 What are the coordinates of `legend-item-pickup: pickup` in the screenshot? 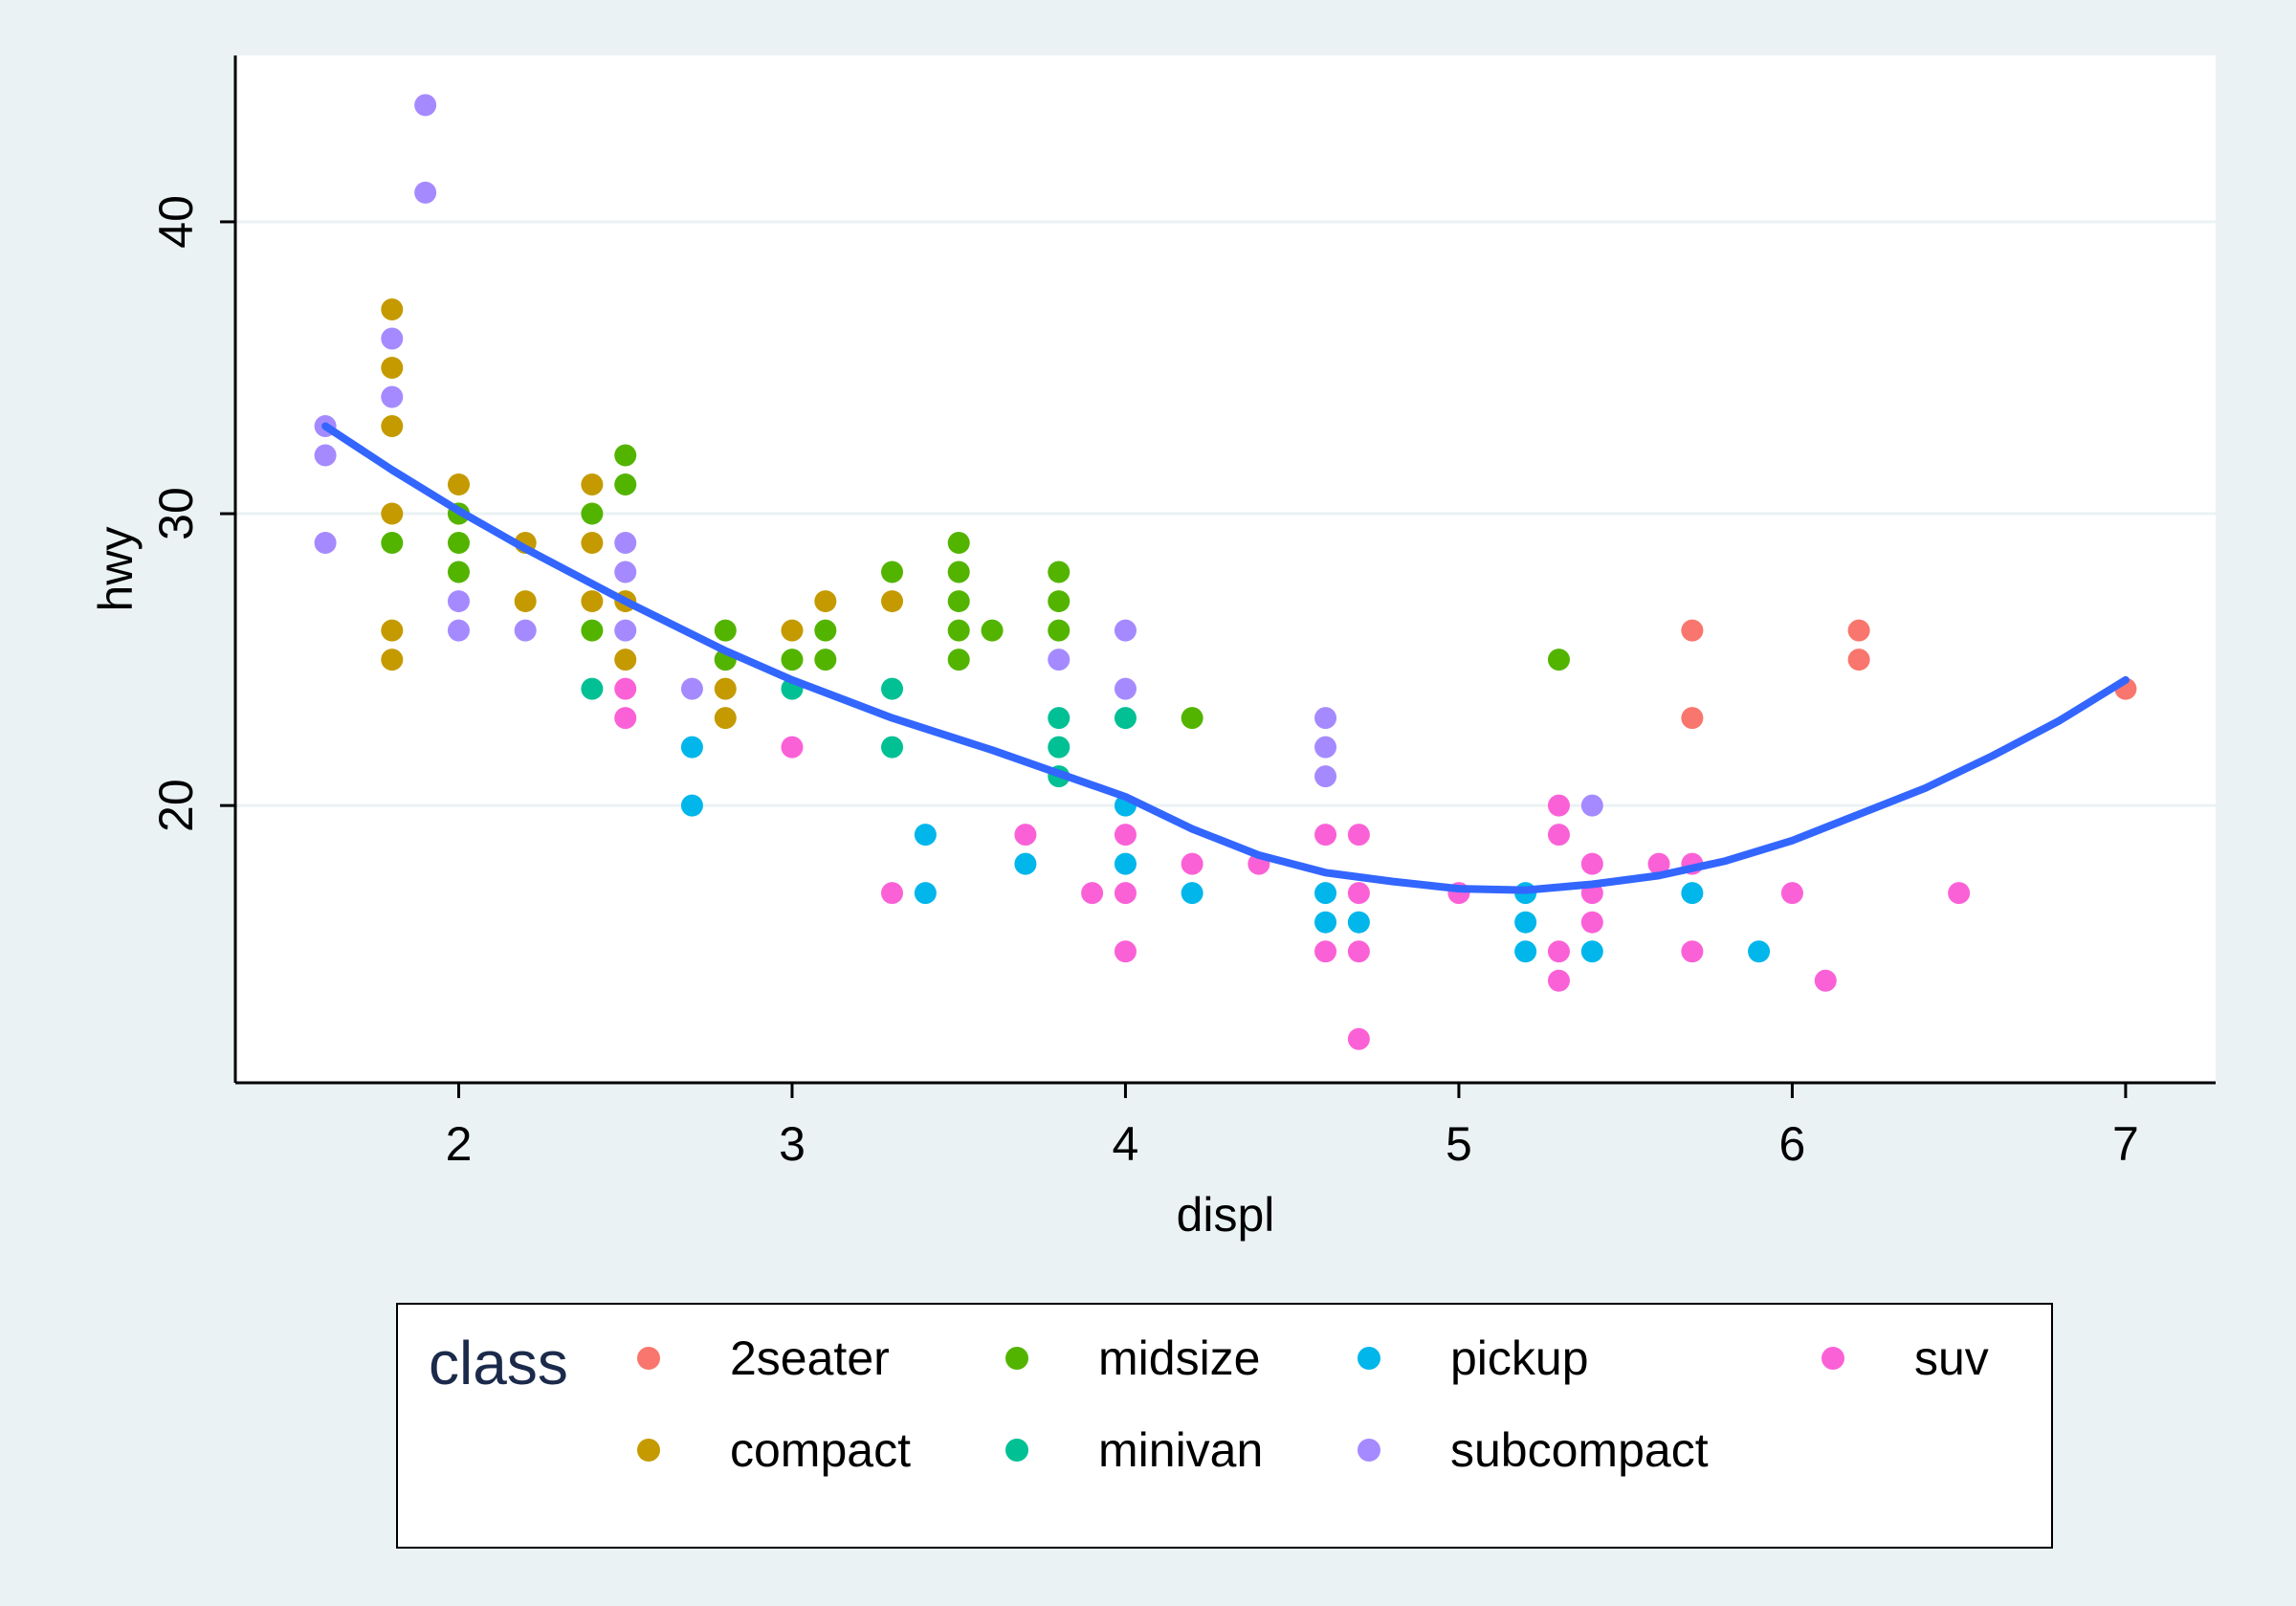 It's located at (1473, 1358).